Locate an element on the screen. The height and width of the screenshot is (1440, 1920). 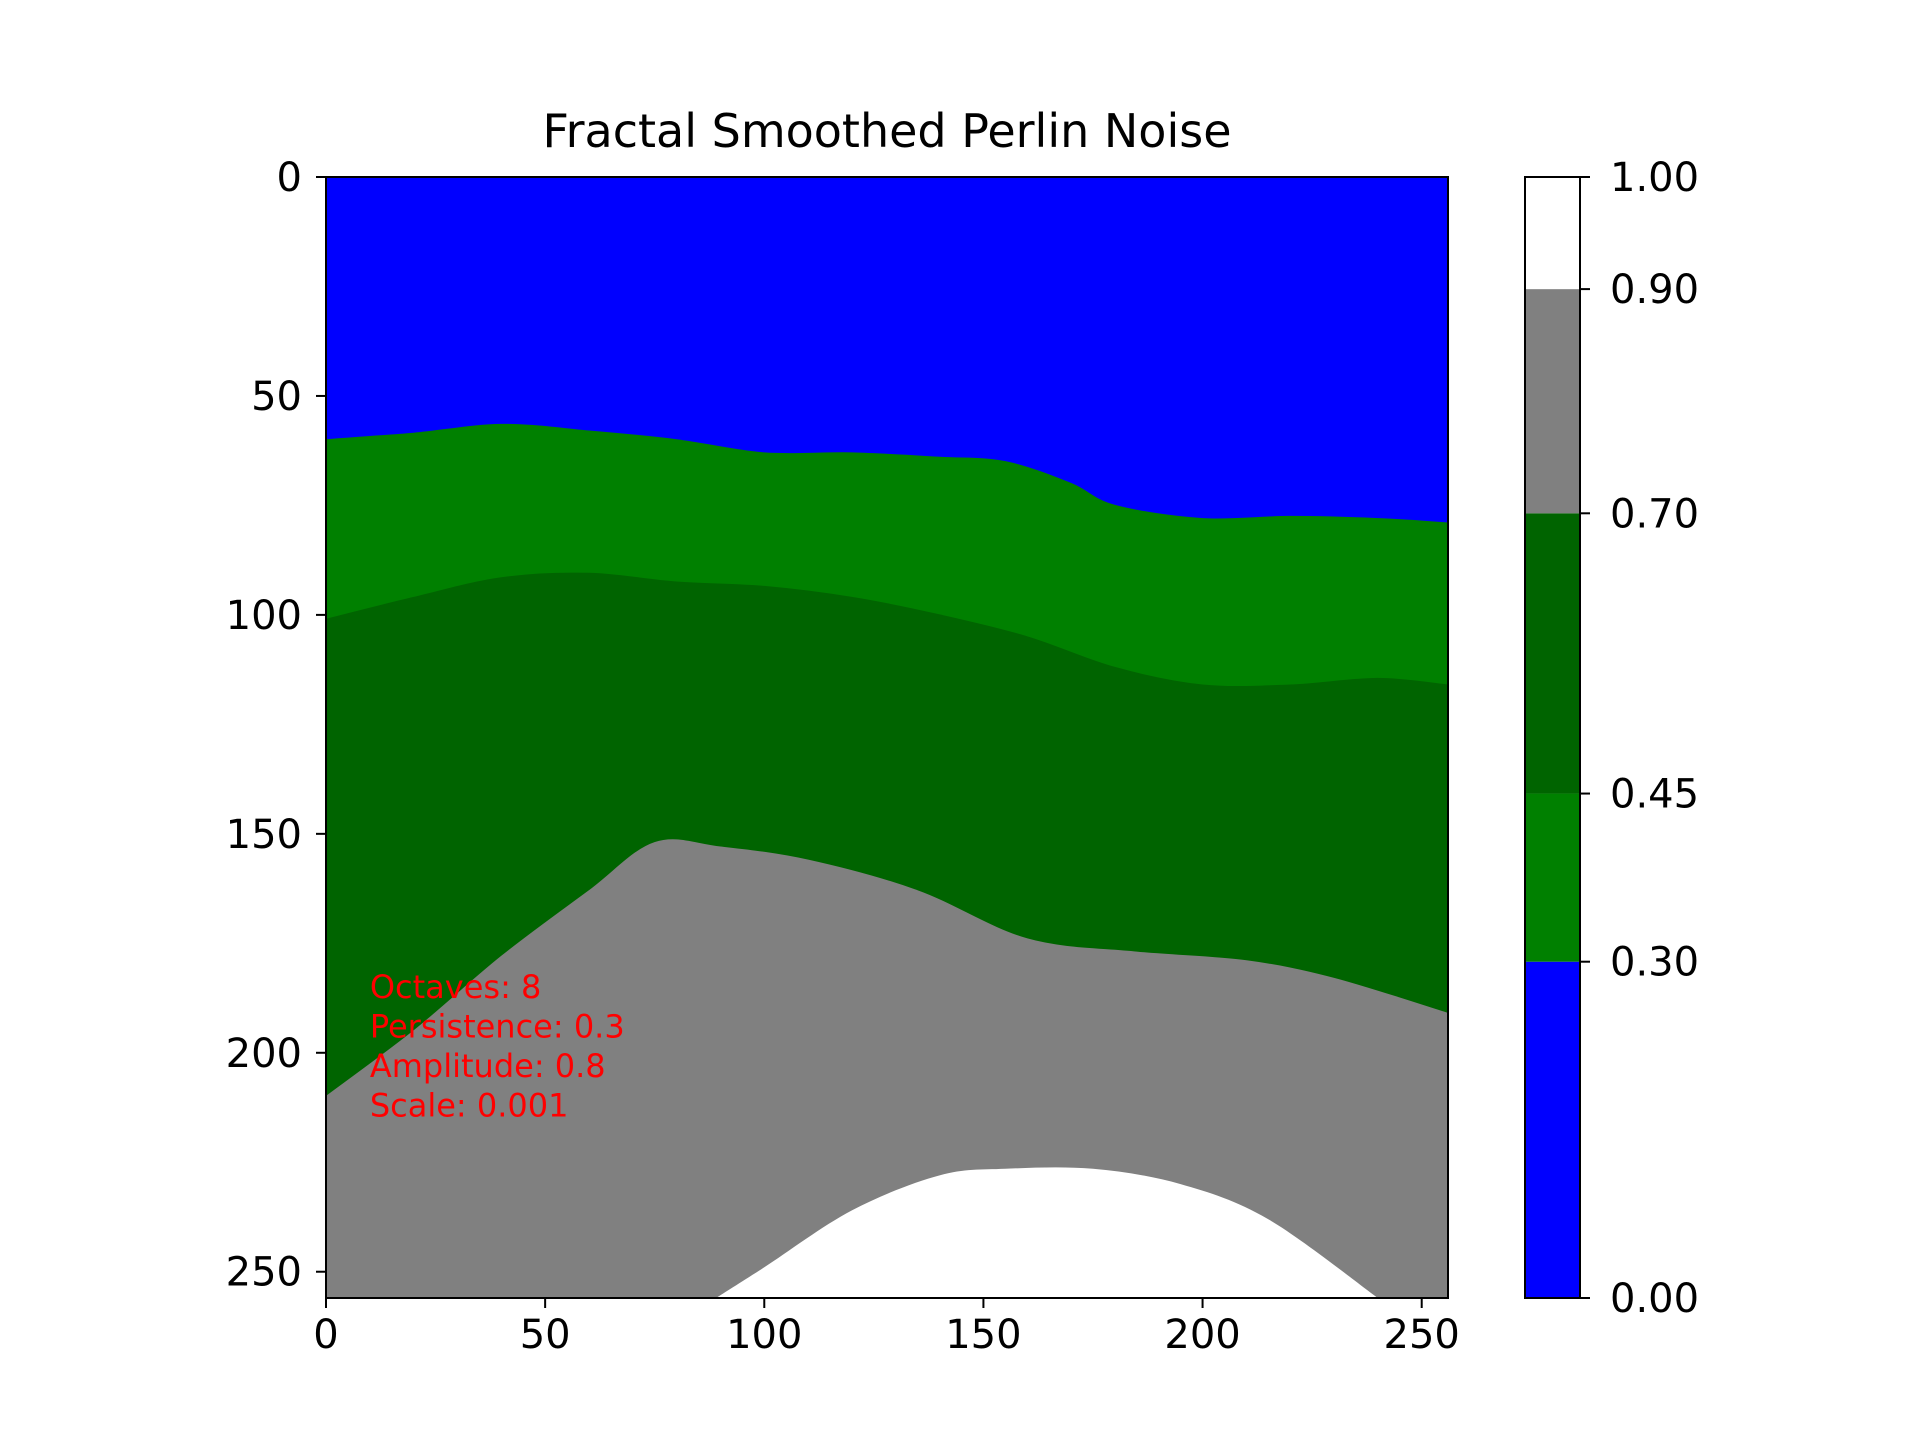
x-tick-label: 150 is located at coordinates (983, 1335).